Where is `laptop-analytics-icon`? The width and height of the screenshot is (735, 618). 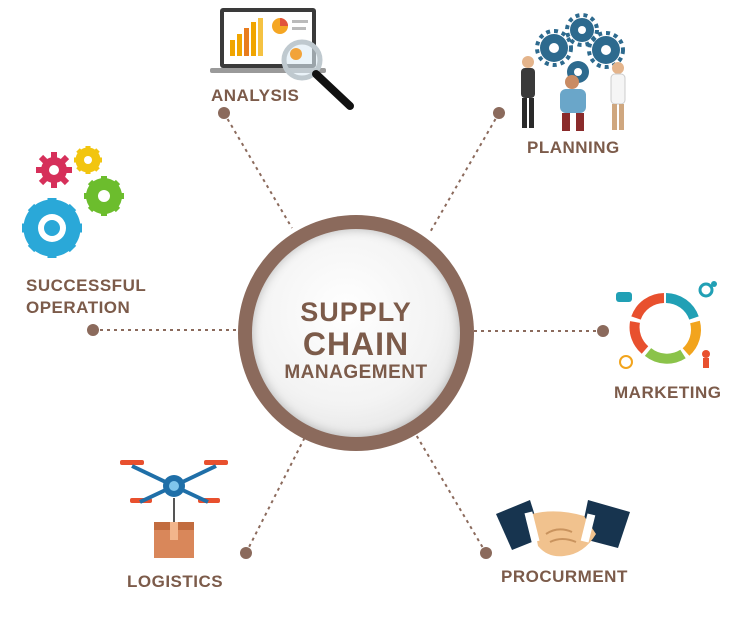
laptop-analytics-icon is located at coordinates (282, 59).